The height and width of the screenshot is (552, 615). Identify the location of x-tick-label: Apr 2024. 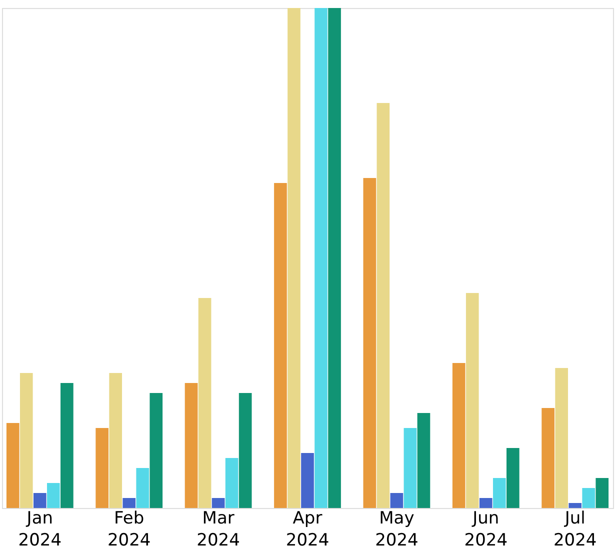
(308, 529).